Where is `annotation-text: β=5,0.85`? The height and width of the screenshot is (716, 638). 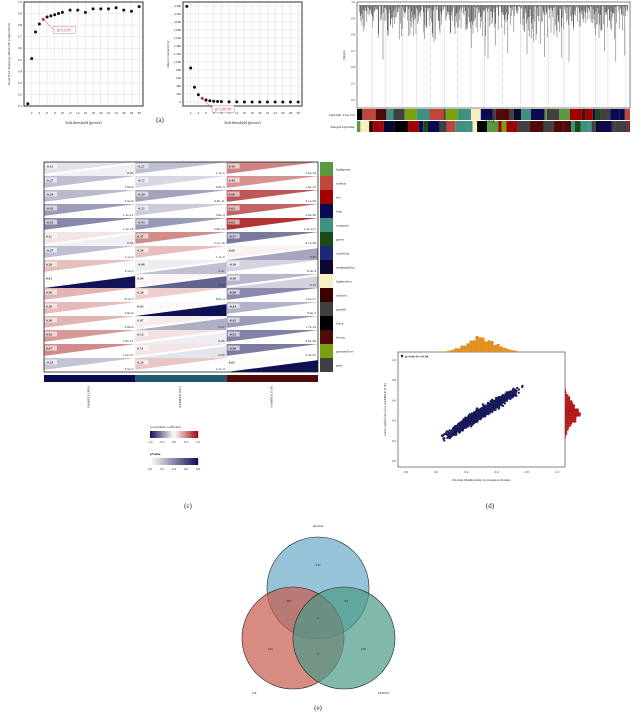
annotation-text: β=5,0.85 is located at coordinates (64, 30).